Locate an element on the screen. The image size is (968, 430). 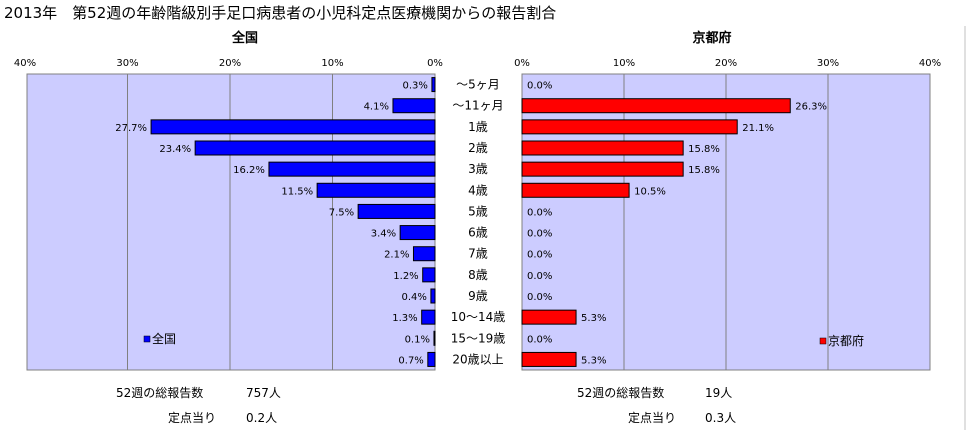
right-tick-label: 20% is located at coordinates (726, 63).